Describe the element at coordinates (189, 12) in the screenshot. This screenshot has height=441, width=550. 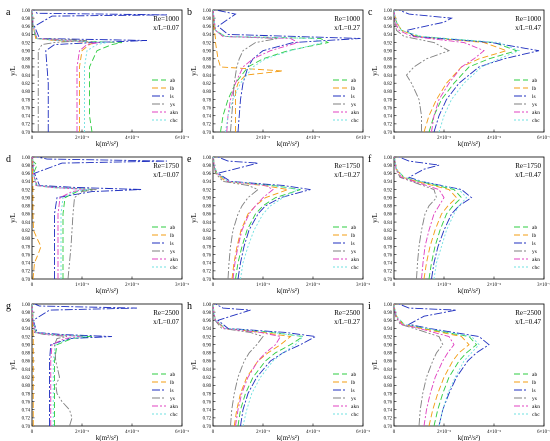
I see `panel-label: b` at that location.